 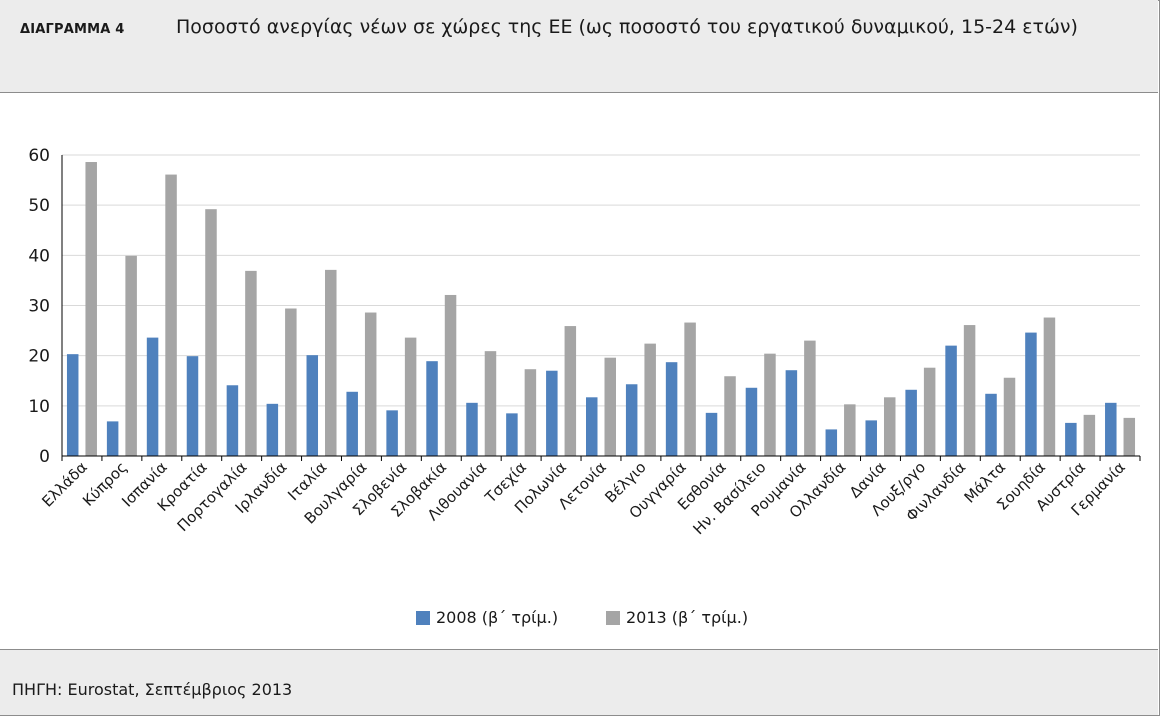 I want to click on source-note: ΠΗΓΗ: Eurostat, Σεπτέμβριος 2013, so click(x=152, y=689).